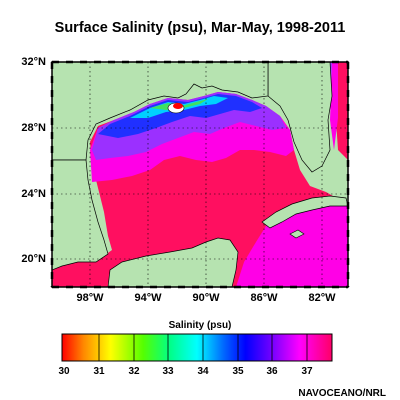 The image size is (400, 400). What do you see at coordinates (64, 371) in the screenshot?
I see `colorbar-tick-30: 30` at bounding box center [64, 371].